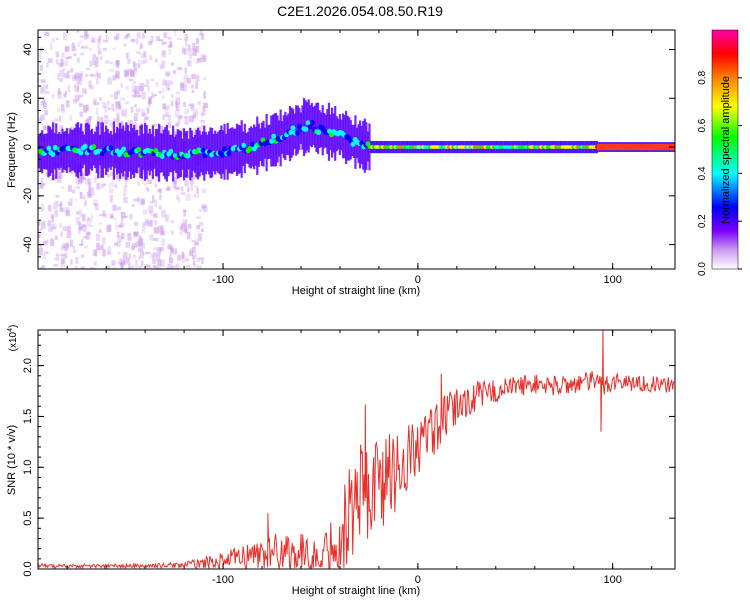 The image size is (750, 605). What do you see at coordinates (28, 467) in the screenshot?
I see `y-tick-label: 1.0` at bounding box center [28, 467].